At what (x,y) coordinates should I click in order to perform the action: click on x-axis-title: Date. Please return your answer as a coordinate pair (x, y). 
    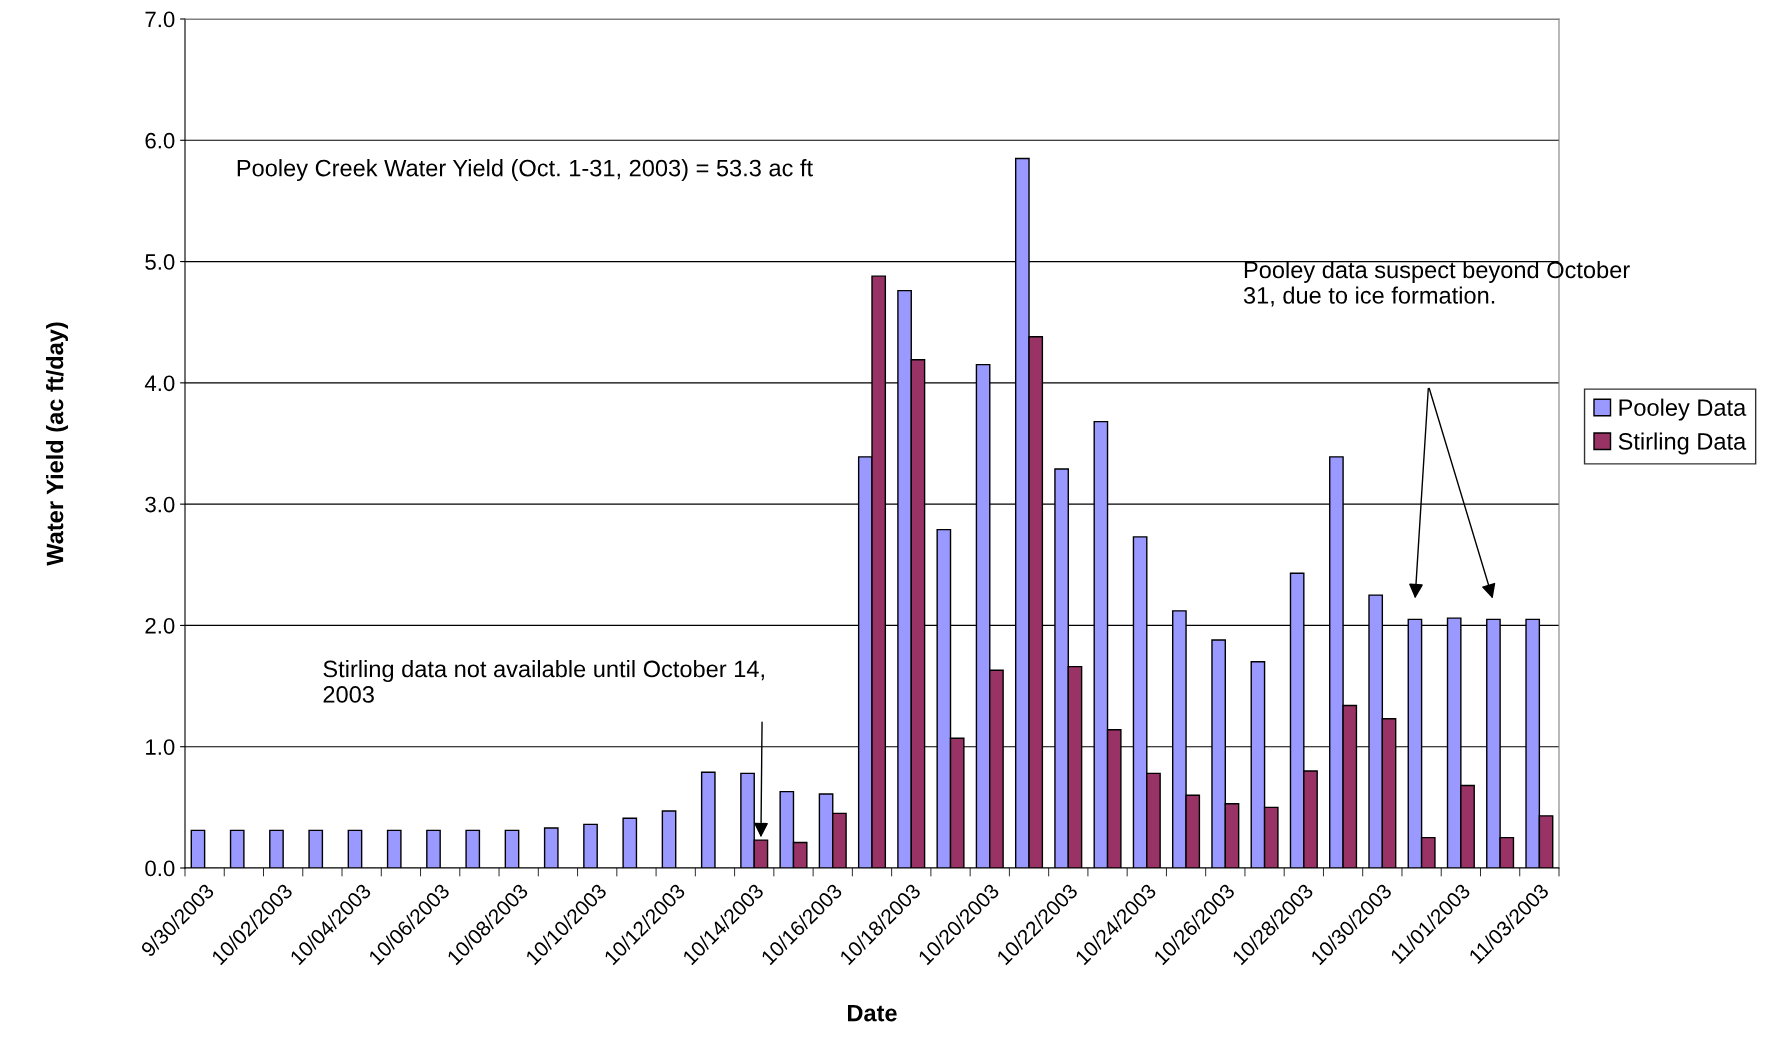
    Looking at the image, I should click on (872, 1013).